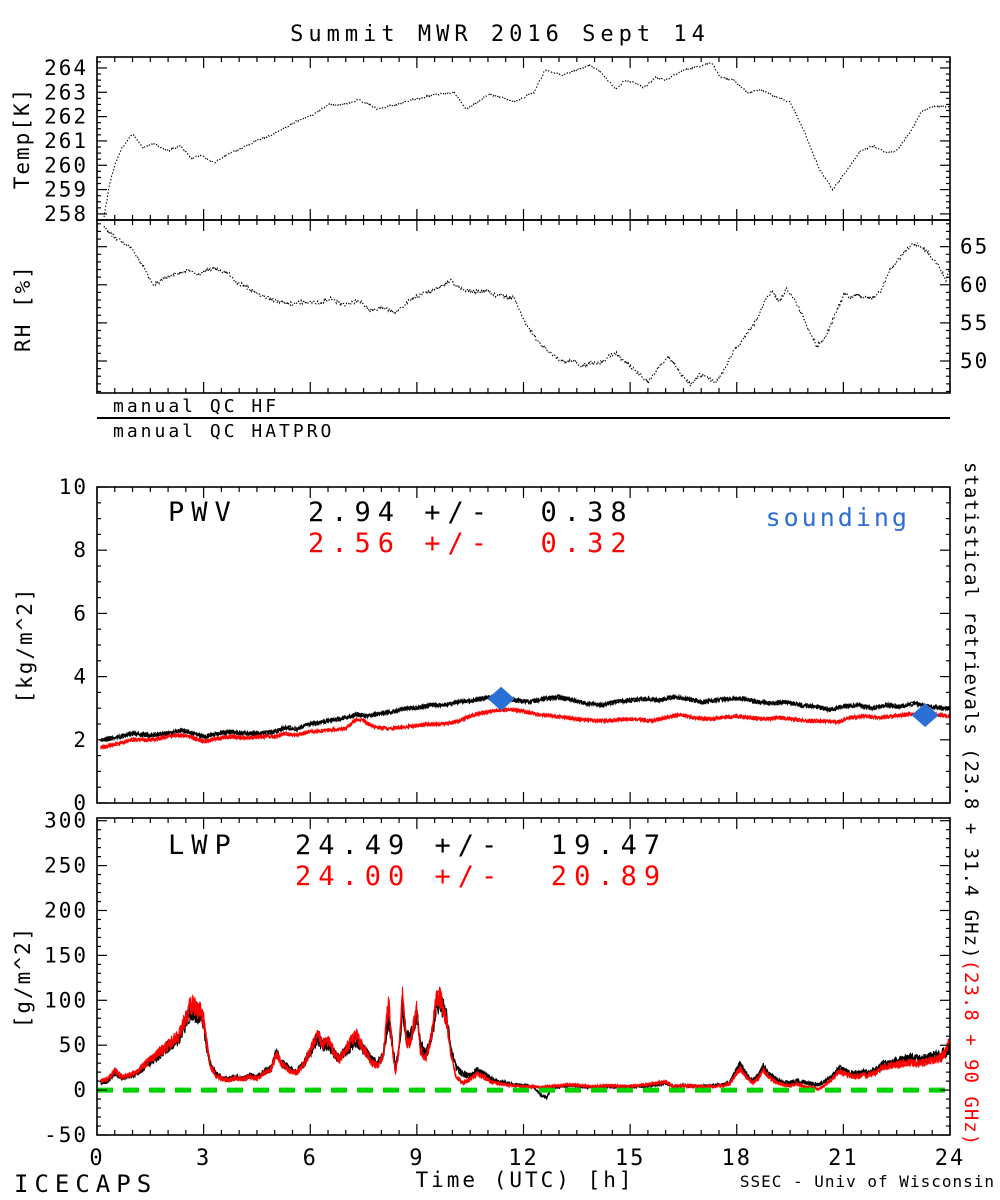 This screenshot has height=1200, width=1000. Describe the element at coordinates (971, 711) in the screenshot. I see `retrieval-channels-black: statistical retrievals (23.8 + 31.4 GHz)` at that location.